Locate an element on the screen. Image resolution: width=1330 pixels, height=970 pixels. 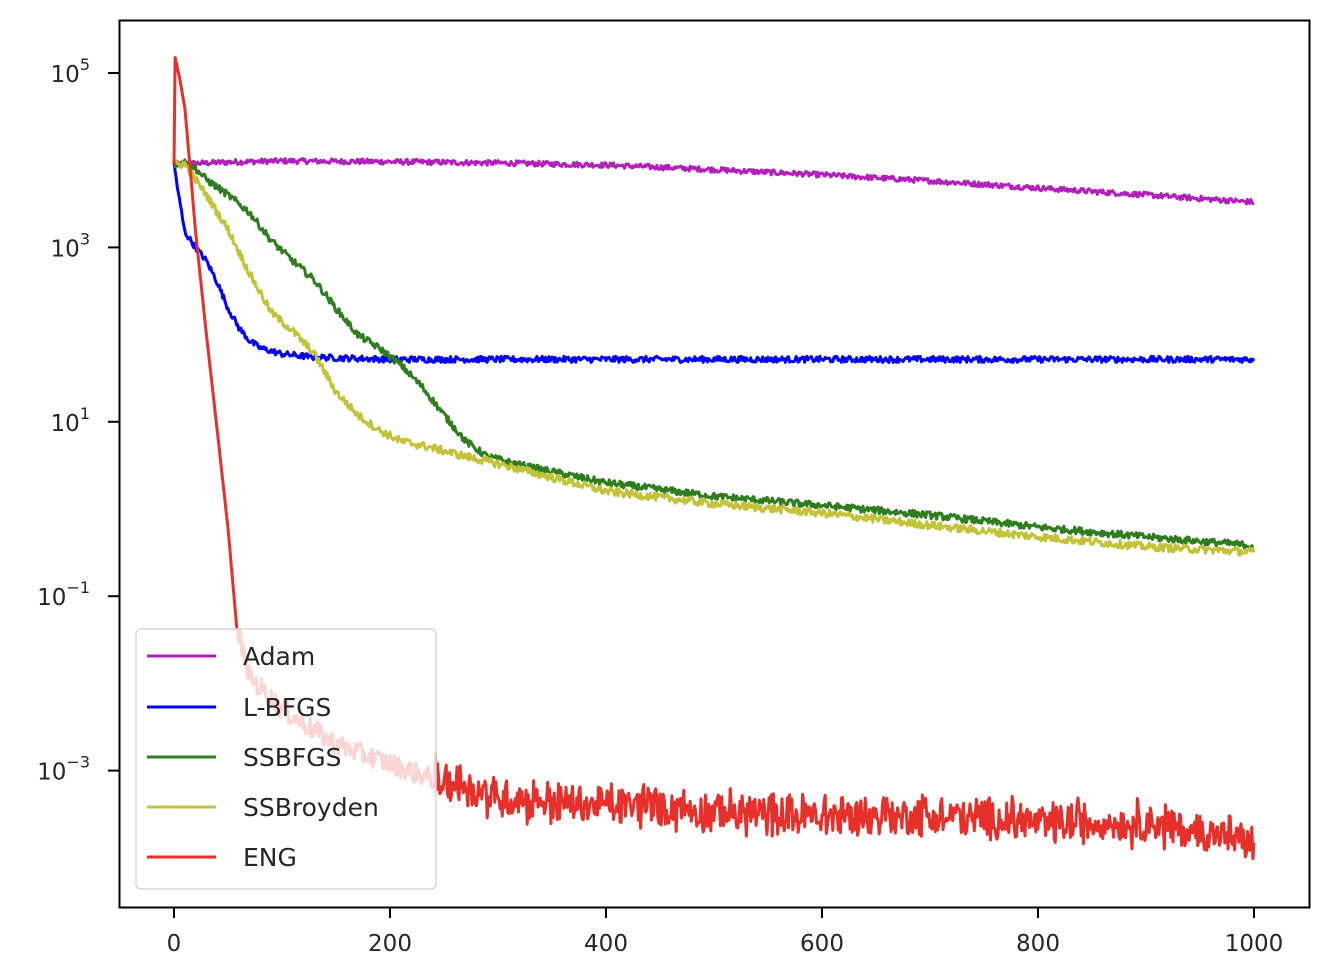
y-tick-label: 10¹ is located at coordinates (70, 420).